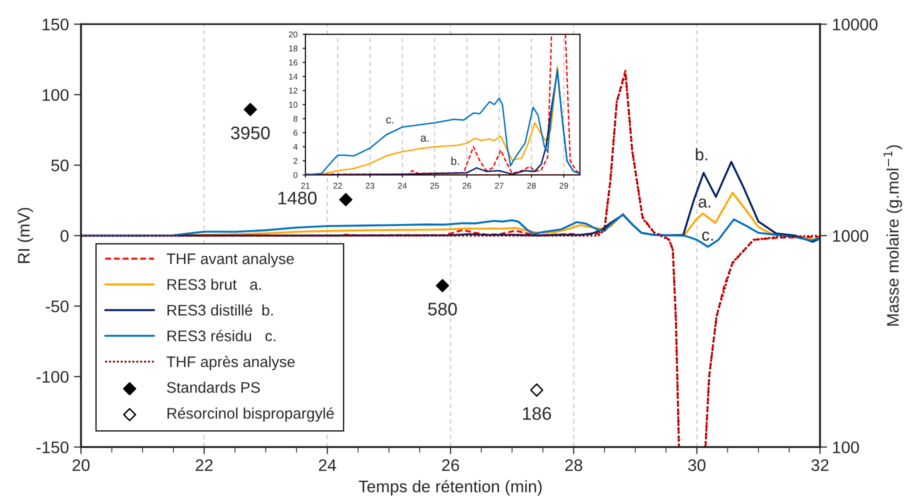 Image resolution: width=909 pixels, height=504 pixels. Describe the element at coordinates (213, 387) in the screenshot. I see `legend-label: Standards PS` at that location.